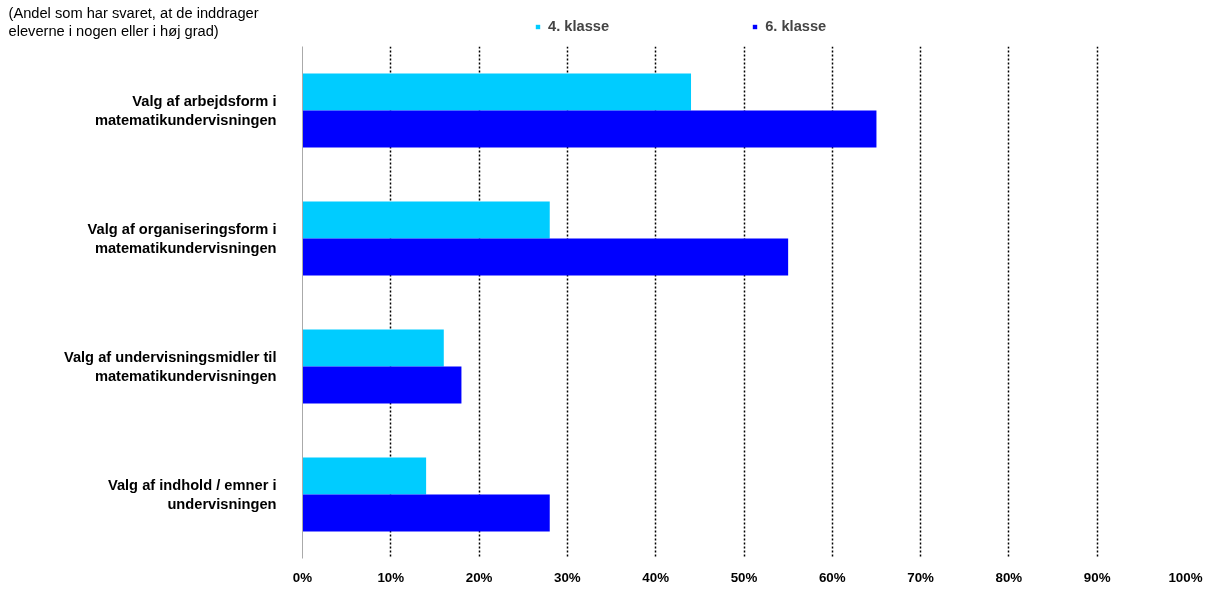 This screenshot has width=1214, height=594. Describe the element at coordinates (656, 577) in the screenshot. I see `x-tick-label: 40%` at that location.